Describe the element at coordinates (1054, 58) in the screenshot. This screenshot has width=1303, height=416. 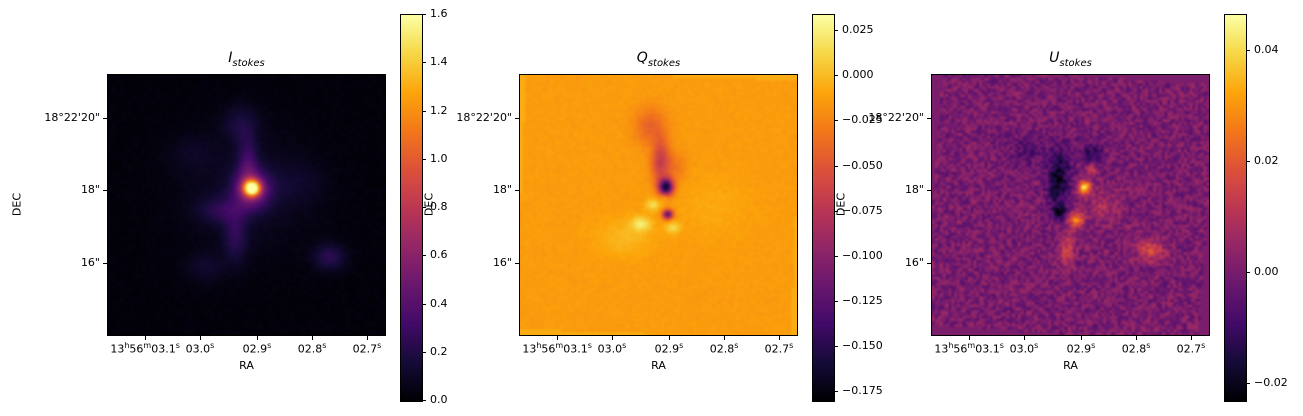
I see `panel-title-symbol: U` at that location.